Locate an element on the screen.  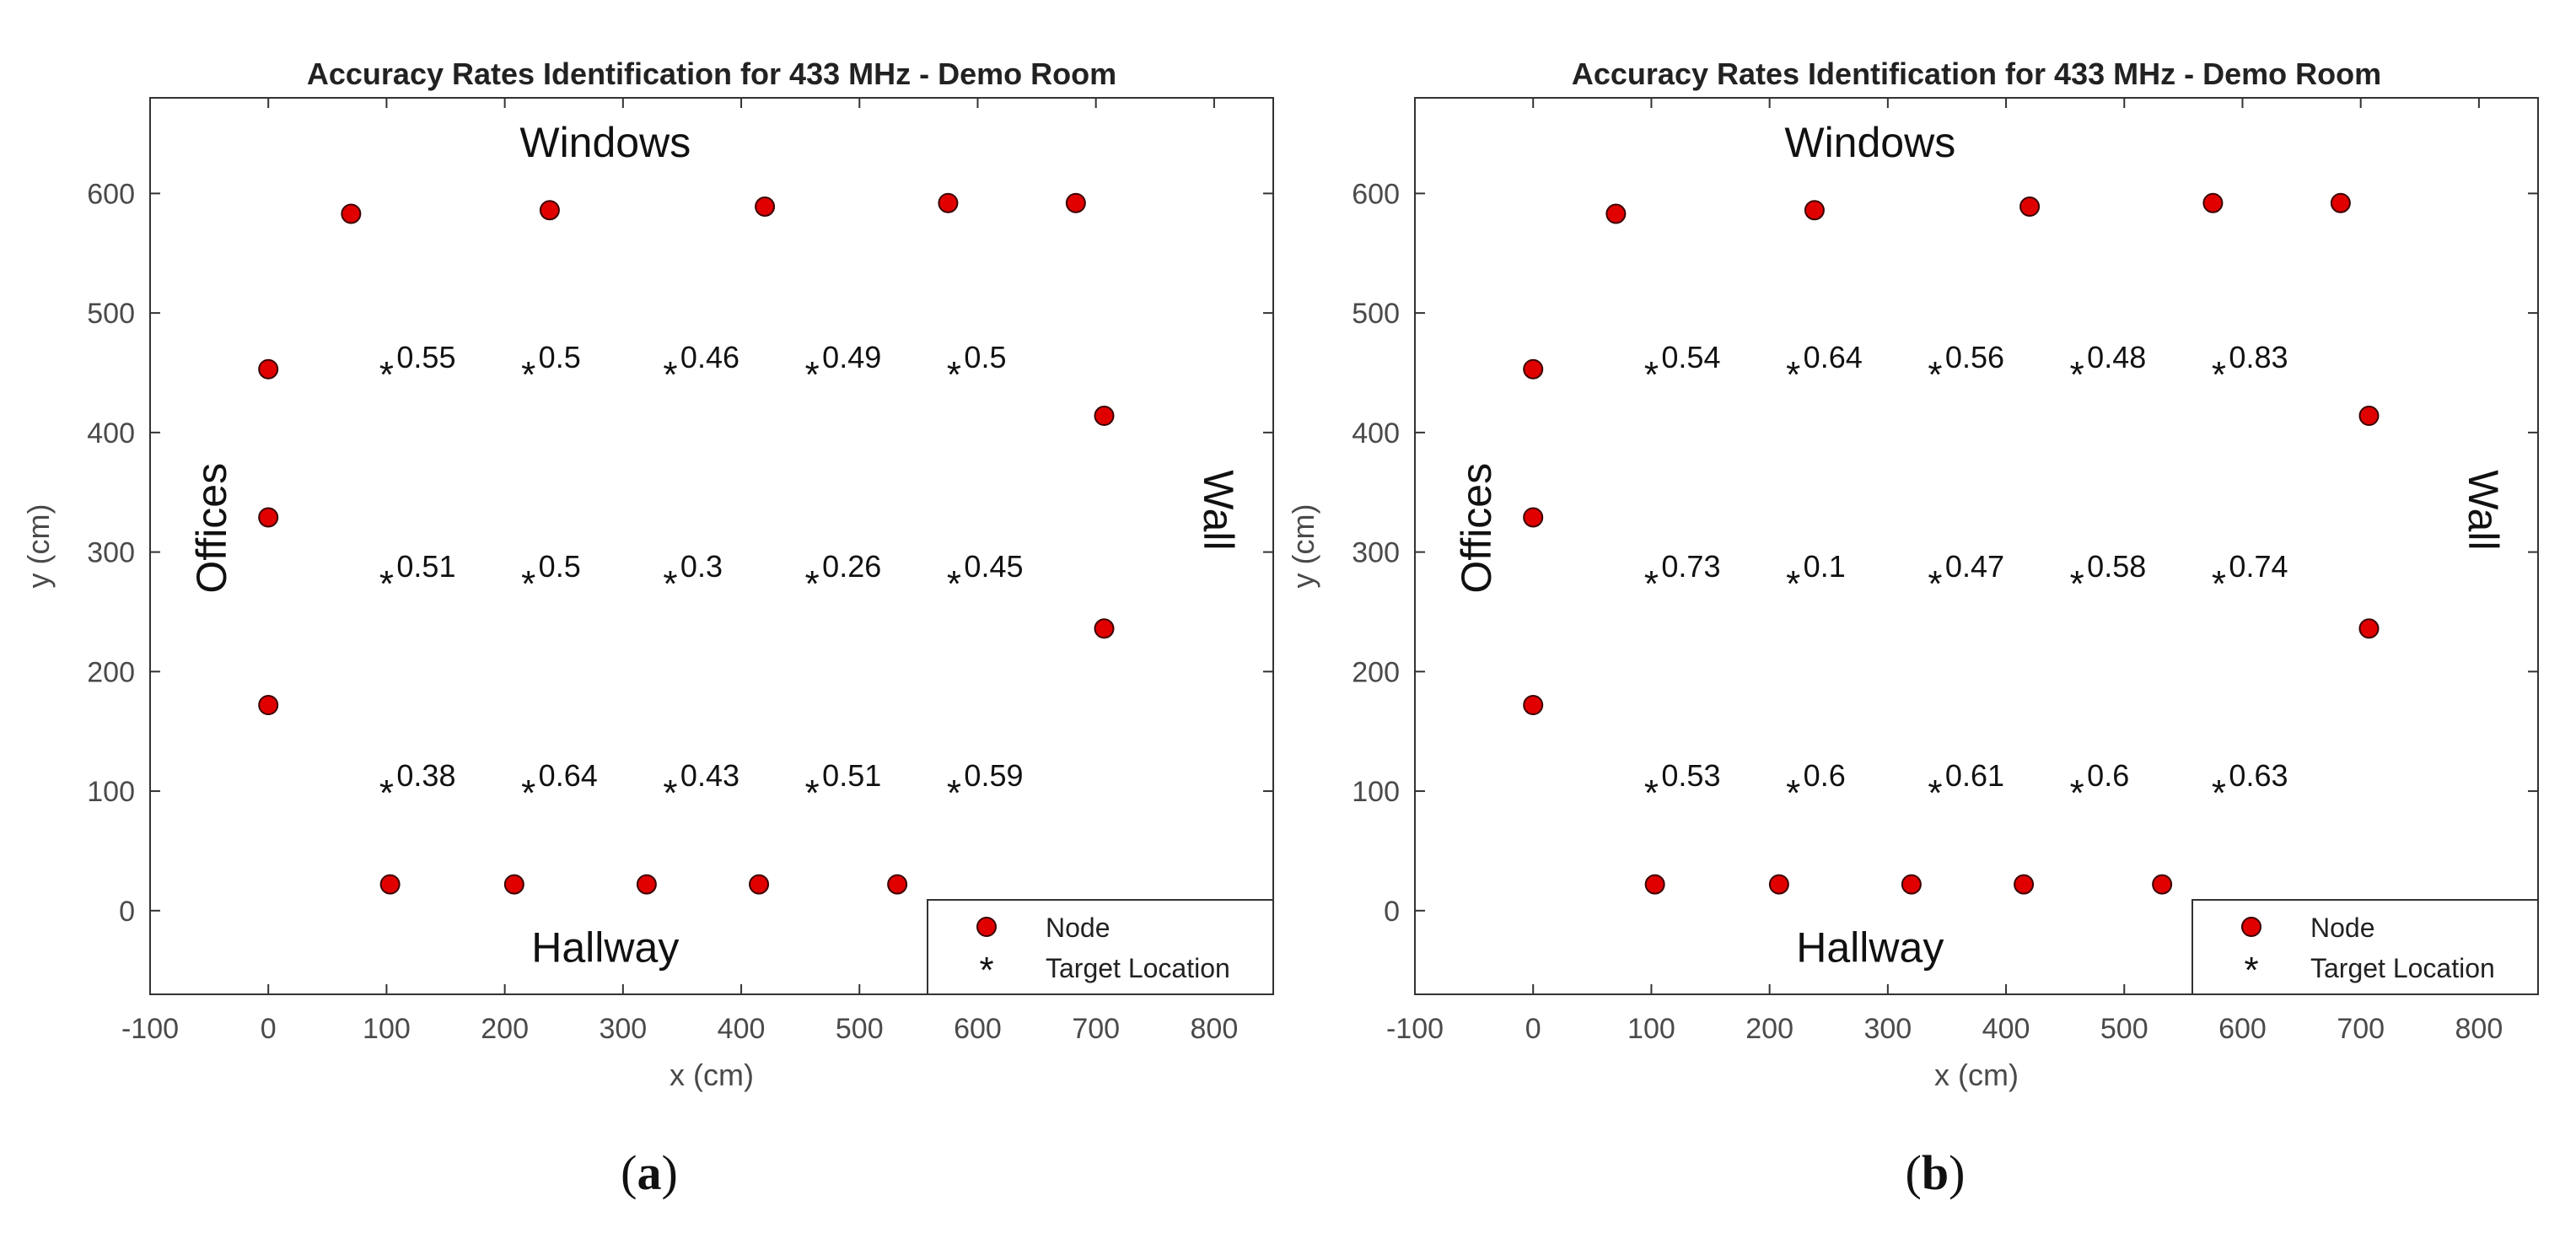
target-accuracy-label: 0.3 is located at coordinates (701, 566).